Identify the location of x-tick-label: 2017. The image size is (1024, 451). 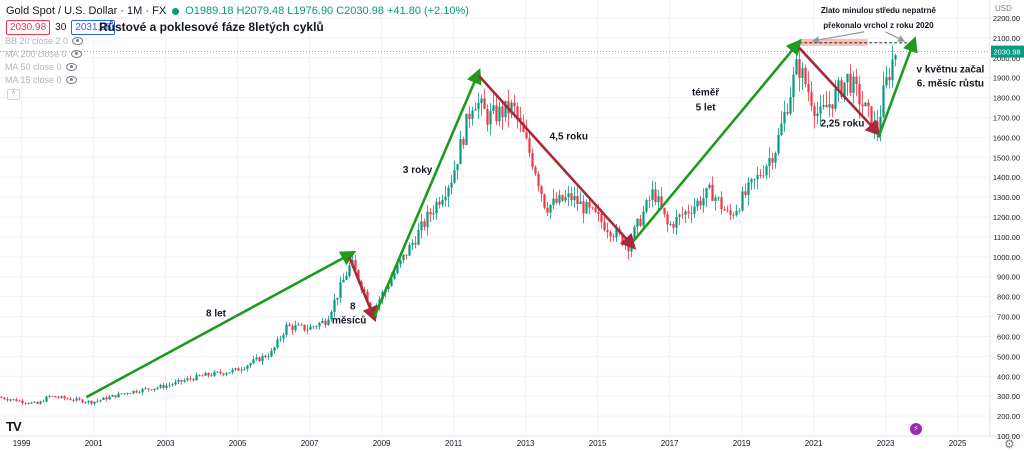
(670, 443).